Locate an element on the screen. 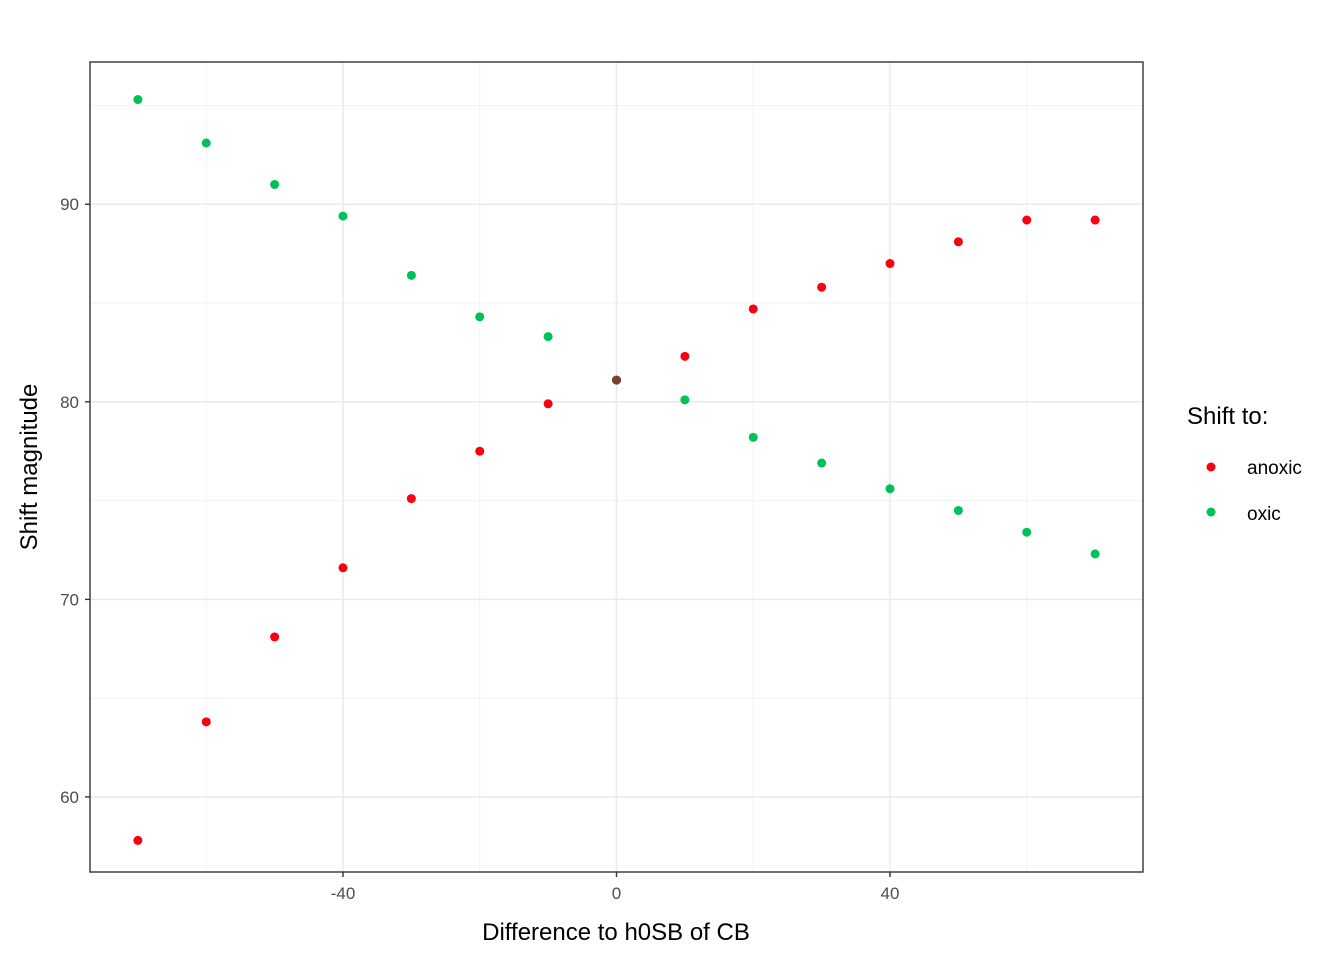 The width and height of the screenshot is (1344, 960). x-axis-ticks: -40 0 40 is located at coordinates (615, 887).